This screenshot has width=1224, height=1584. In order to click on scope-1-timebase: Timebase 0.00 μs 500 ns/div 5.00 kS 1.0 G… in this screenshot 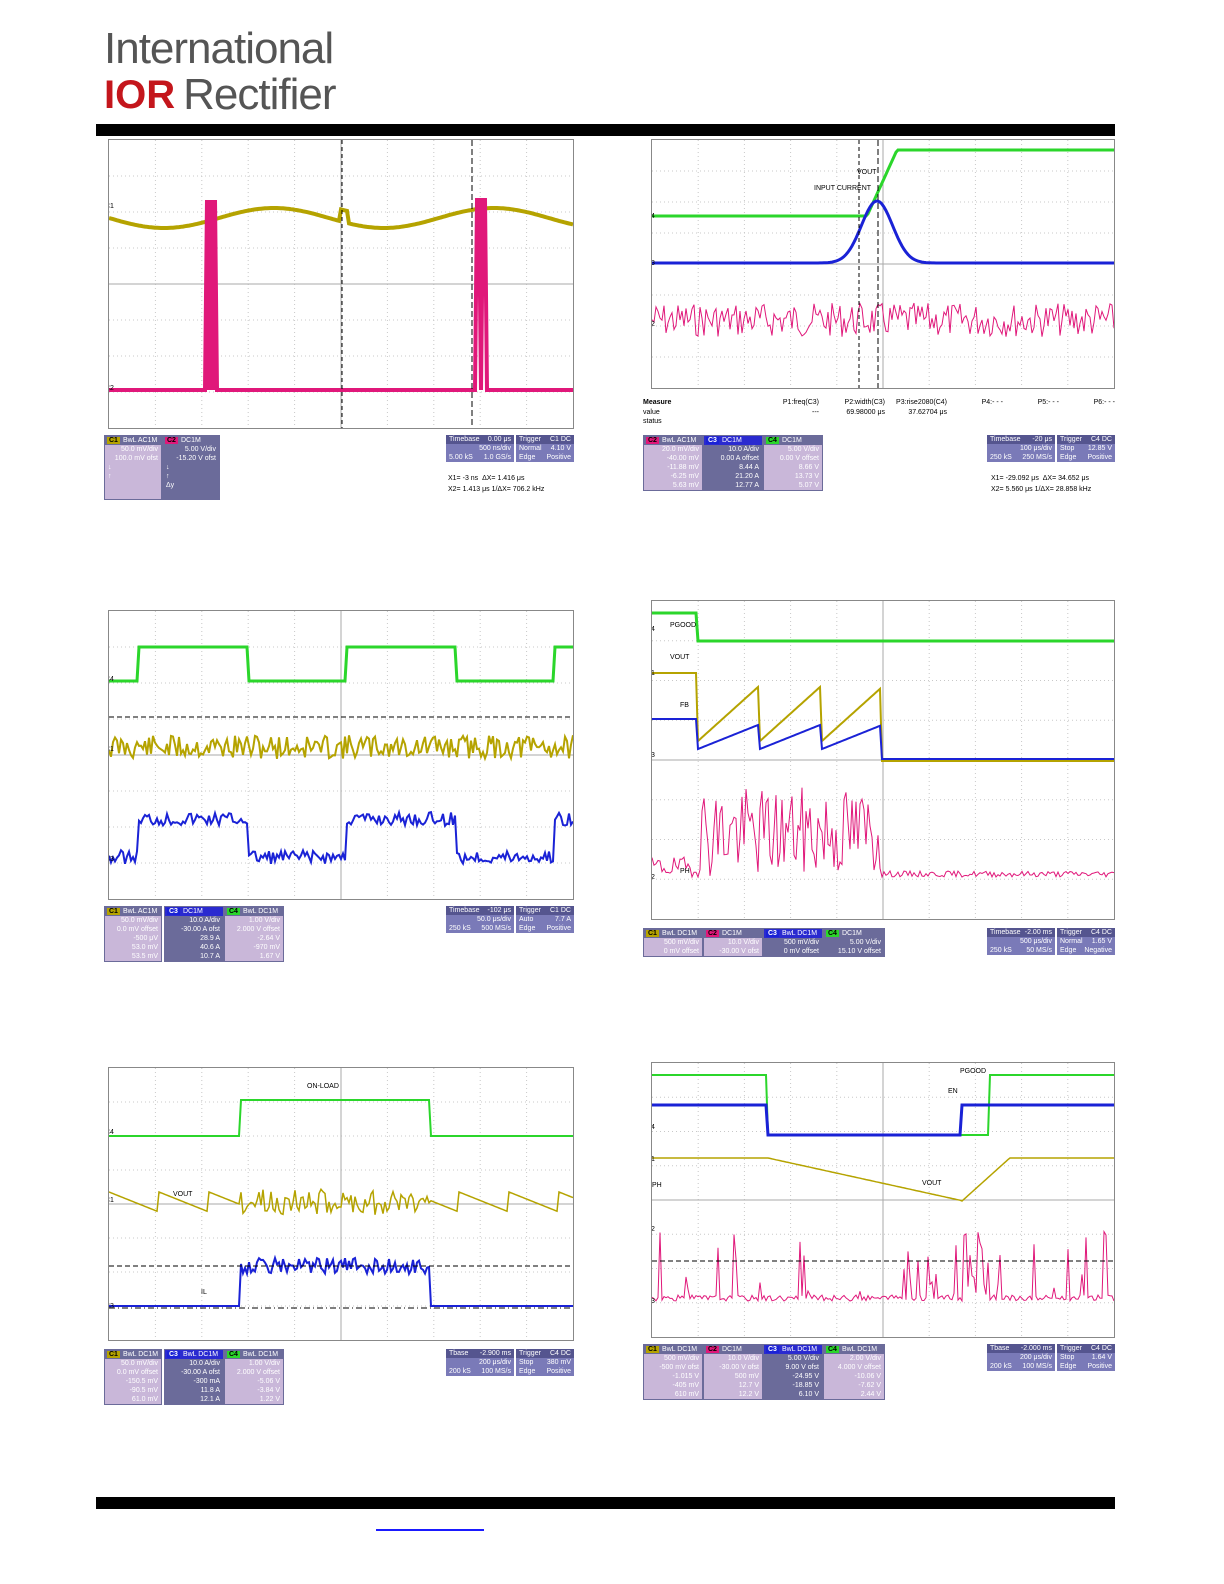, I will do `click(480, 448)`.